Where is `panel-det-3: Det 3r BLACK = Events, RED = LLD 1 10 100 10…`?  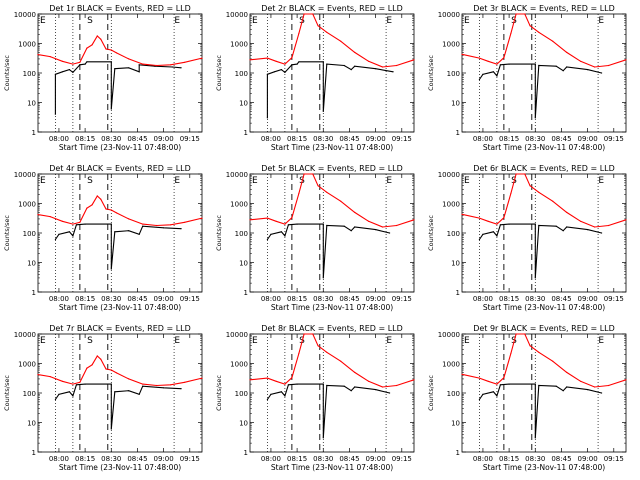
panel-det-3: Det 3r BLACK = Events, RED = LLD 1 10 100 10… is located at coordinates (527, 78).